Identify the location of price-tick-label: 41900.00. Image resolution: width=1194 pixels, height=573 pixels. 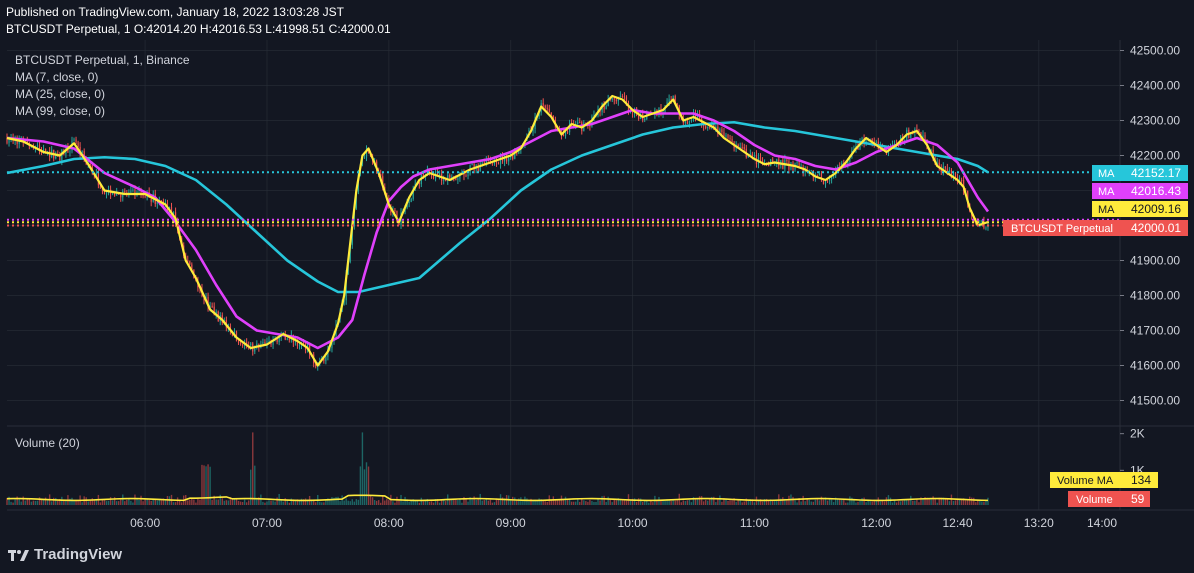
(1155, 261).